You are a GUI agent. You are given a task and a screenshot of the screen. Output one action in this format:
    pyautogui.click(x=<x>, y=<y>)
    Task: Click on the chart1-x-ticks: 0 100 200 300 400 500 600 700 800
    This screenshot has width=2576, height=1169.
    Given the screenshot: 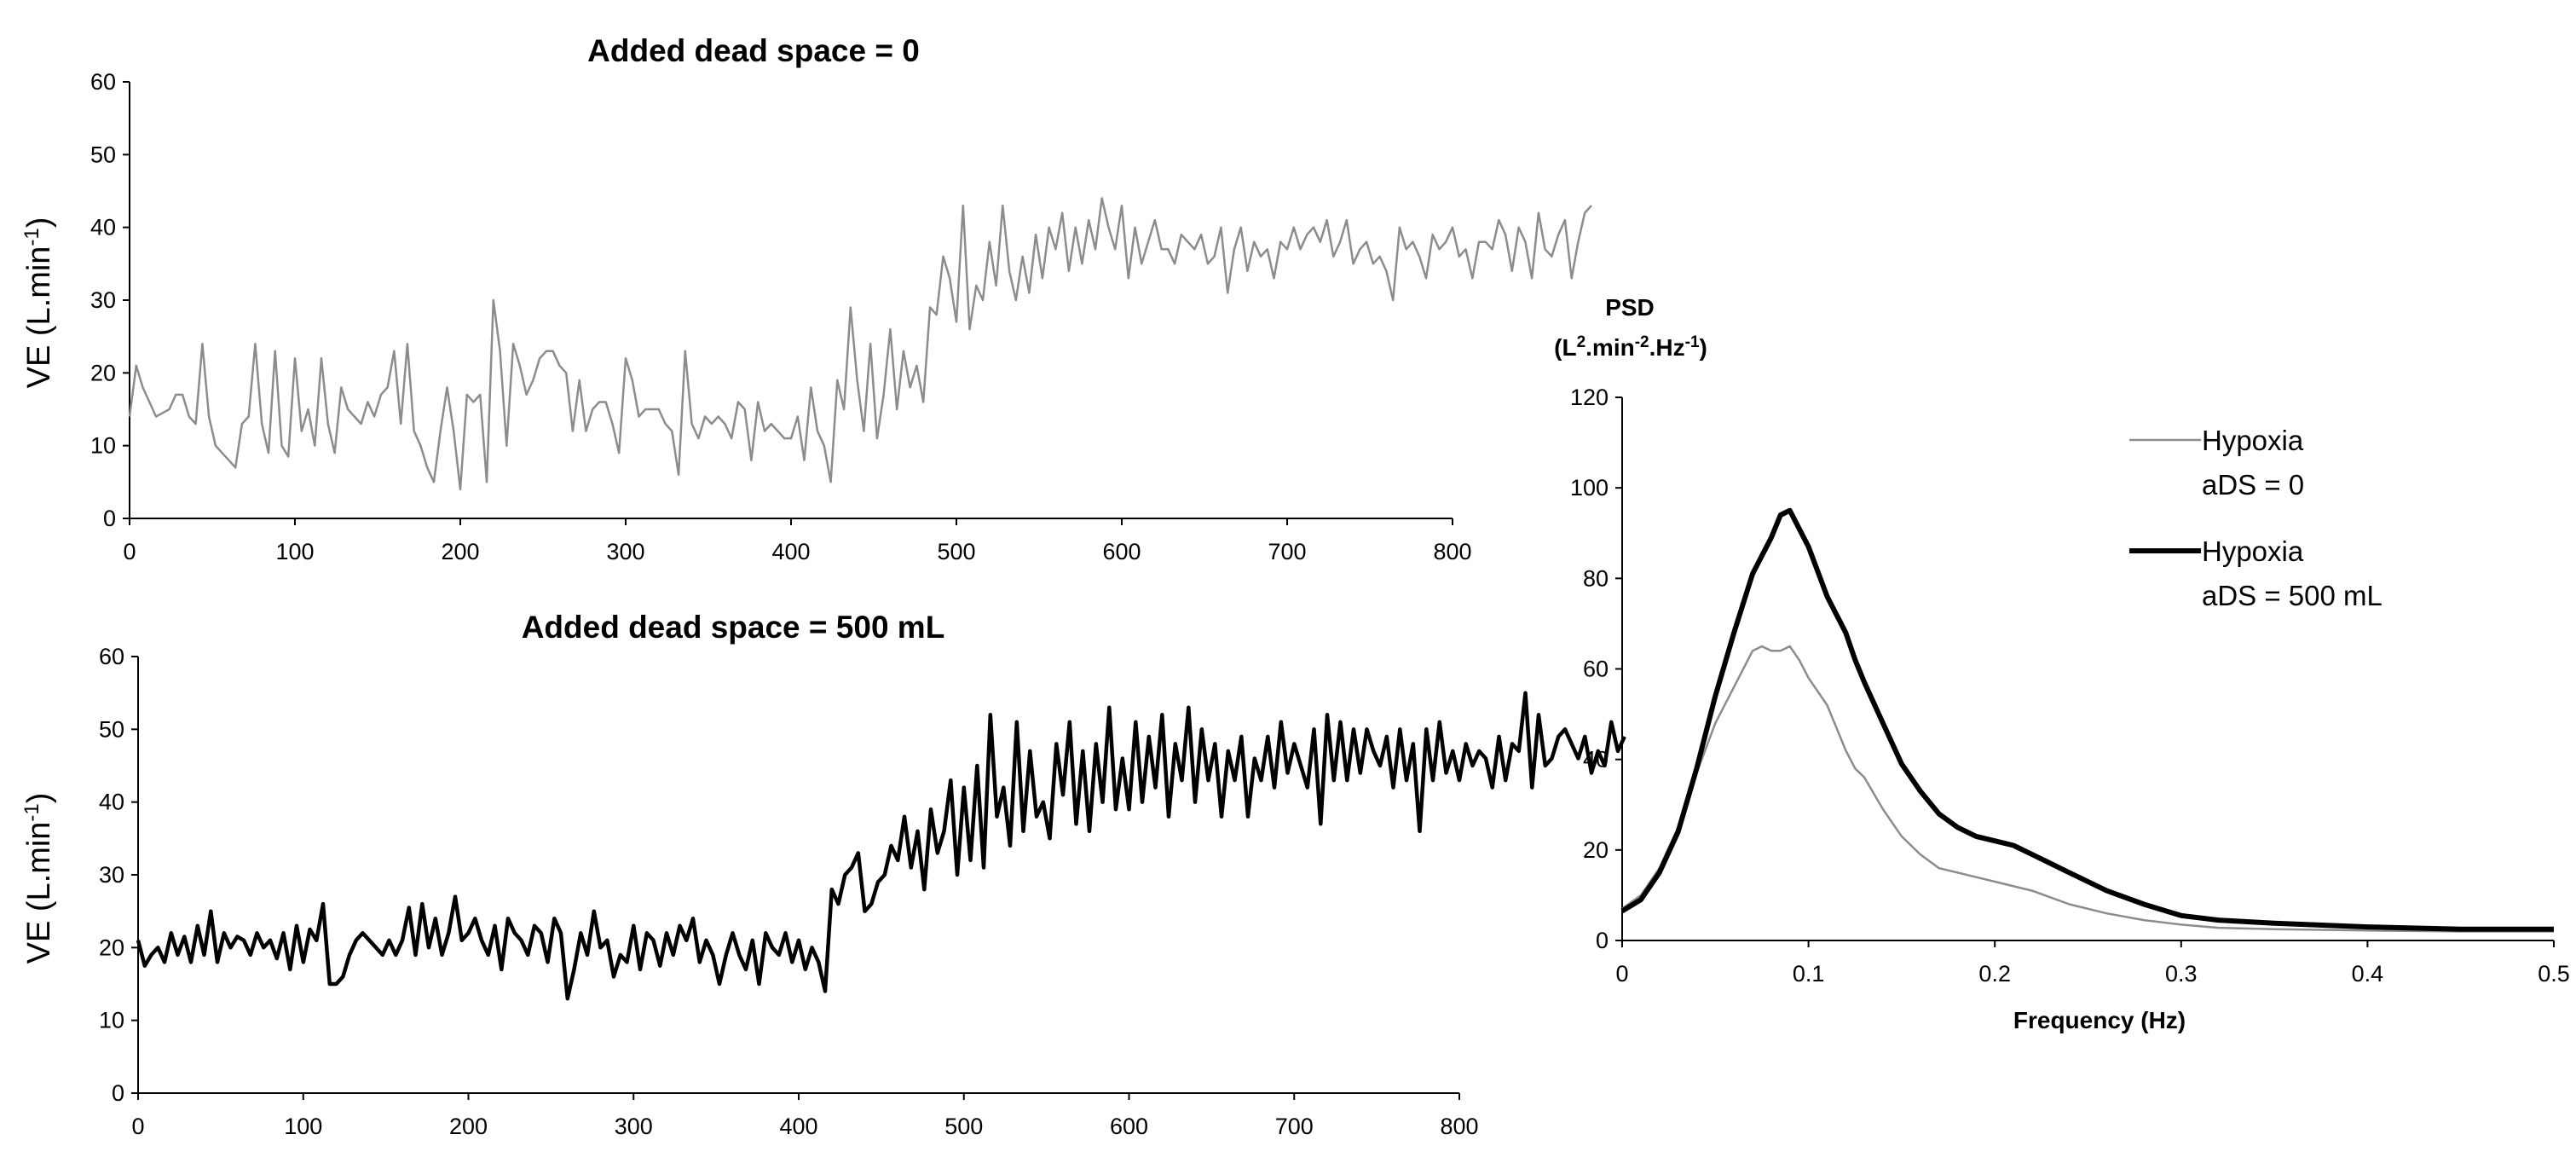 What is the action you would take?
    pyautogui.click(x=797, y=541)
    